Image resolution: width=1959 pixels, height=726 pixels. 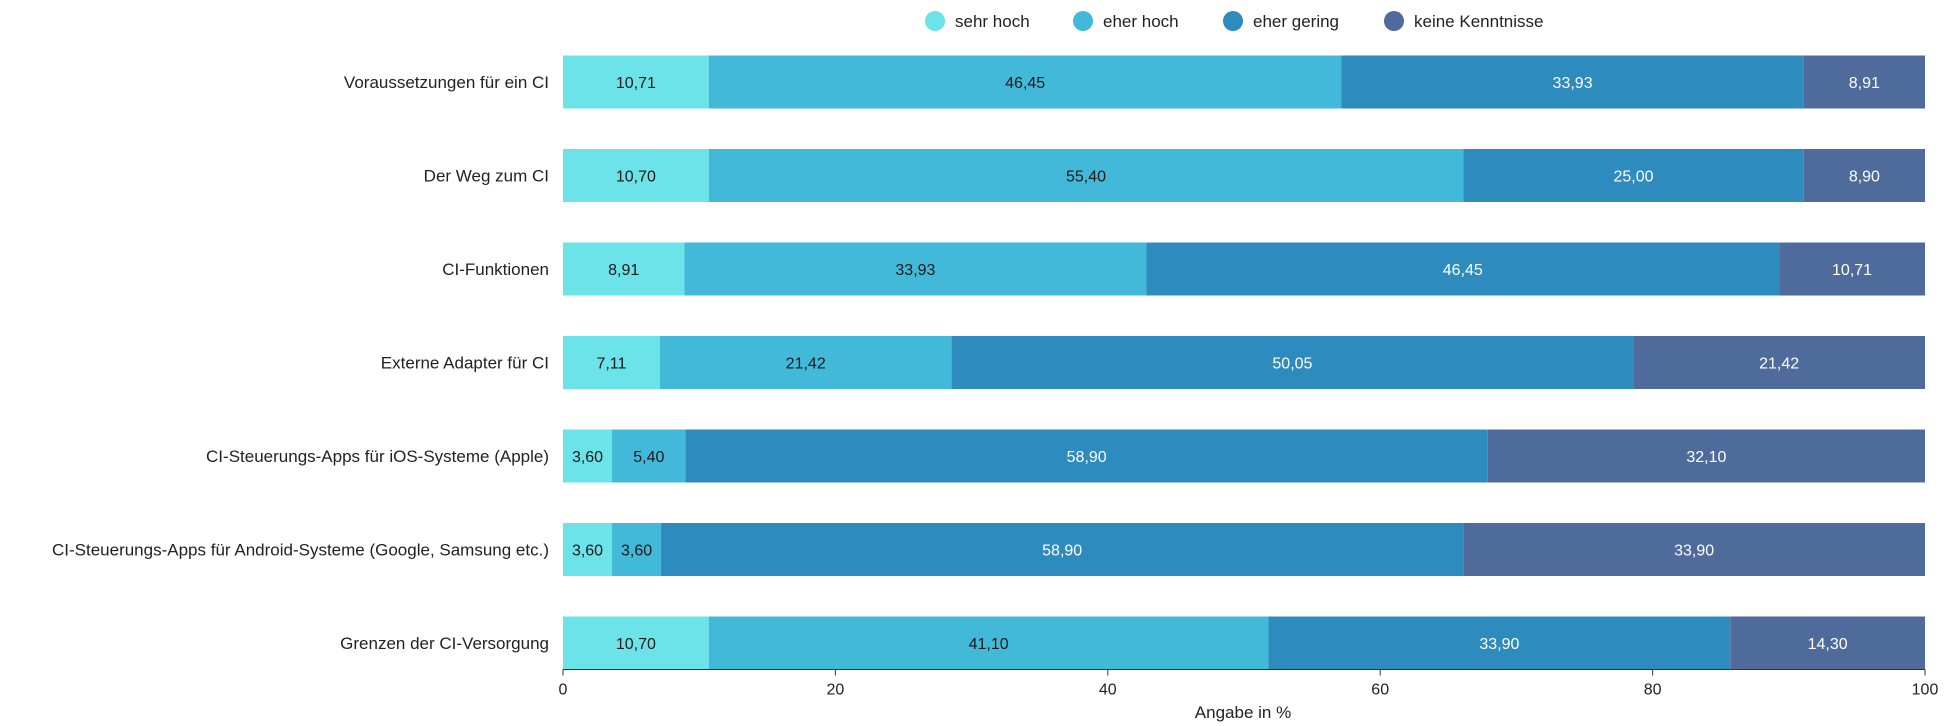 What do you see at coordinates (486, 176) in the screenshot?
I see `category-label: Der Weg zum CI` at bounding box center [486, 176].